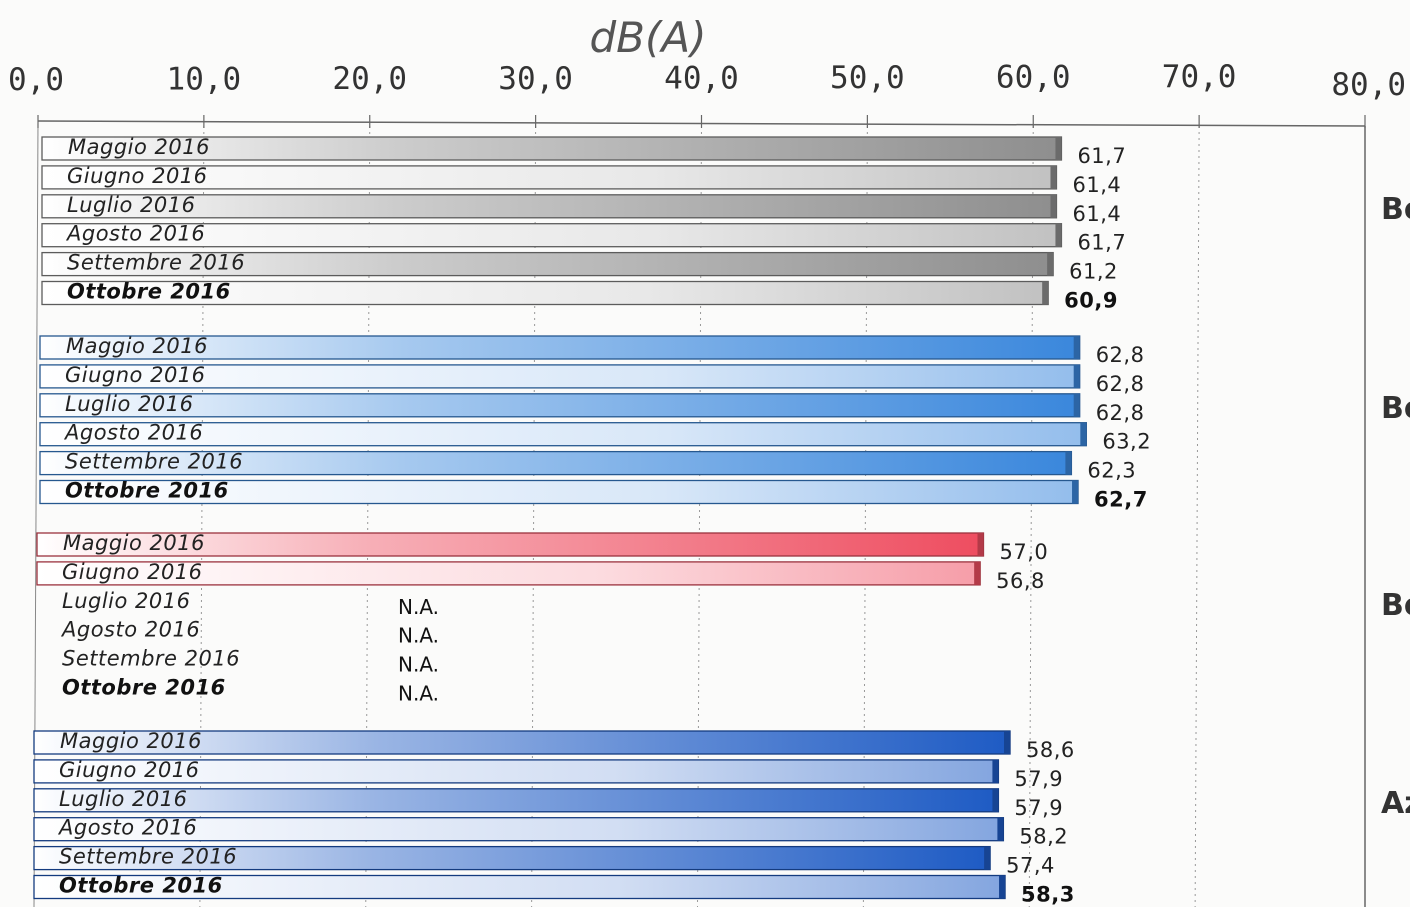  I want to click on bar-row: 61,4 Giugno 2016, so click(581, 180).